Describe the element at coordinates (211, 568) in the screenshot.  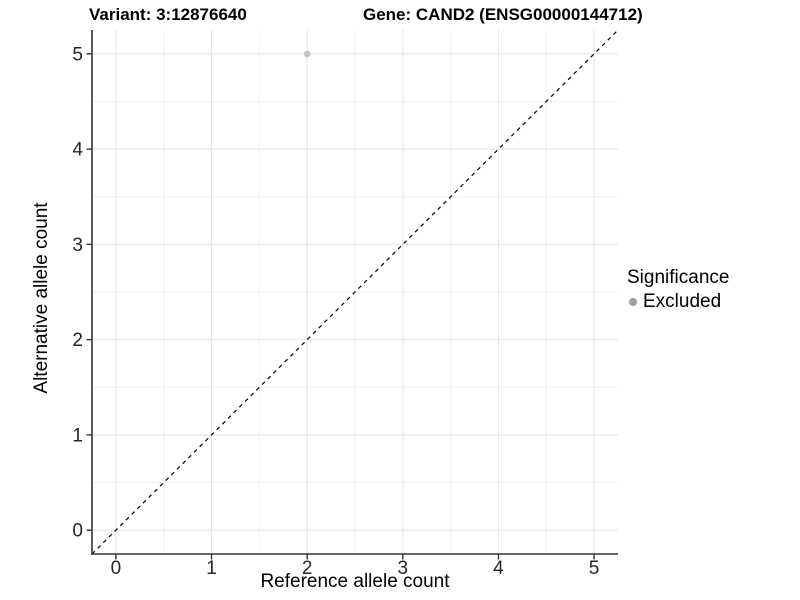
I see `x-tick-label: 1` at that location.